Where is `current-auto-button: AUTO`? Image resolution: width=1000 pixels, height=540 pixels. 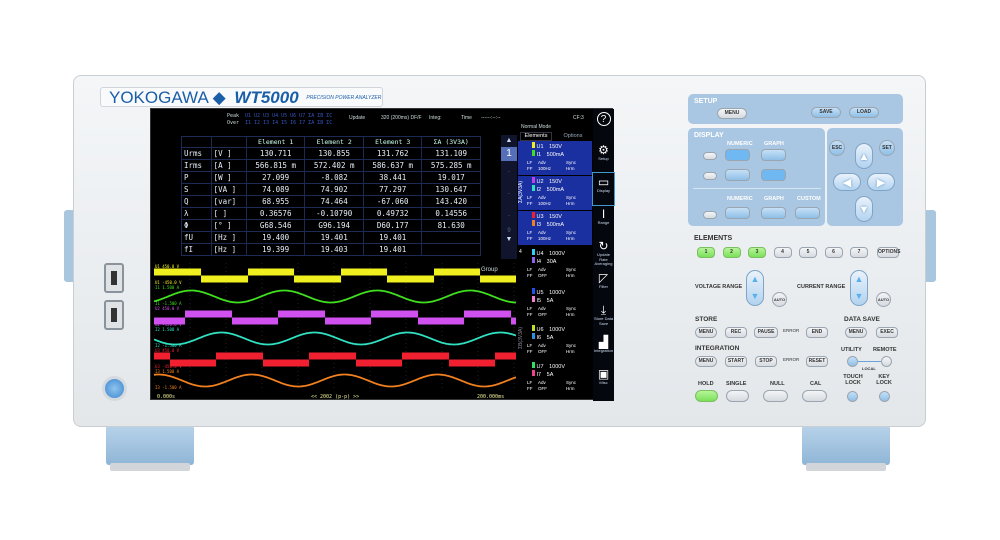 current-auto-button: AUTO is located at coordinates (883, 299).